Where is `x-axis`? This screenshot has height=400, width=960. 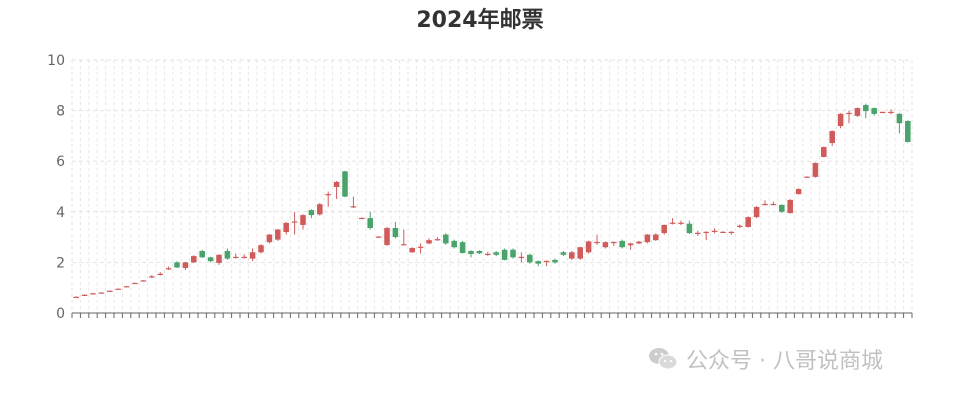
x-axis is located at coordinates (492, 315).